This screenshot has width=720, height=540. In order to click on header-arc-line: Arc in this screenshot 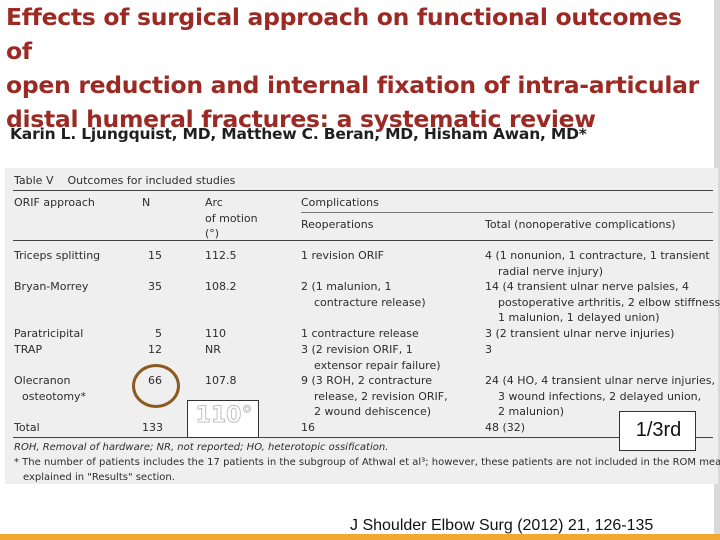, I will do `click(214, 202)`.